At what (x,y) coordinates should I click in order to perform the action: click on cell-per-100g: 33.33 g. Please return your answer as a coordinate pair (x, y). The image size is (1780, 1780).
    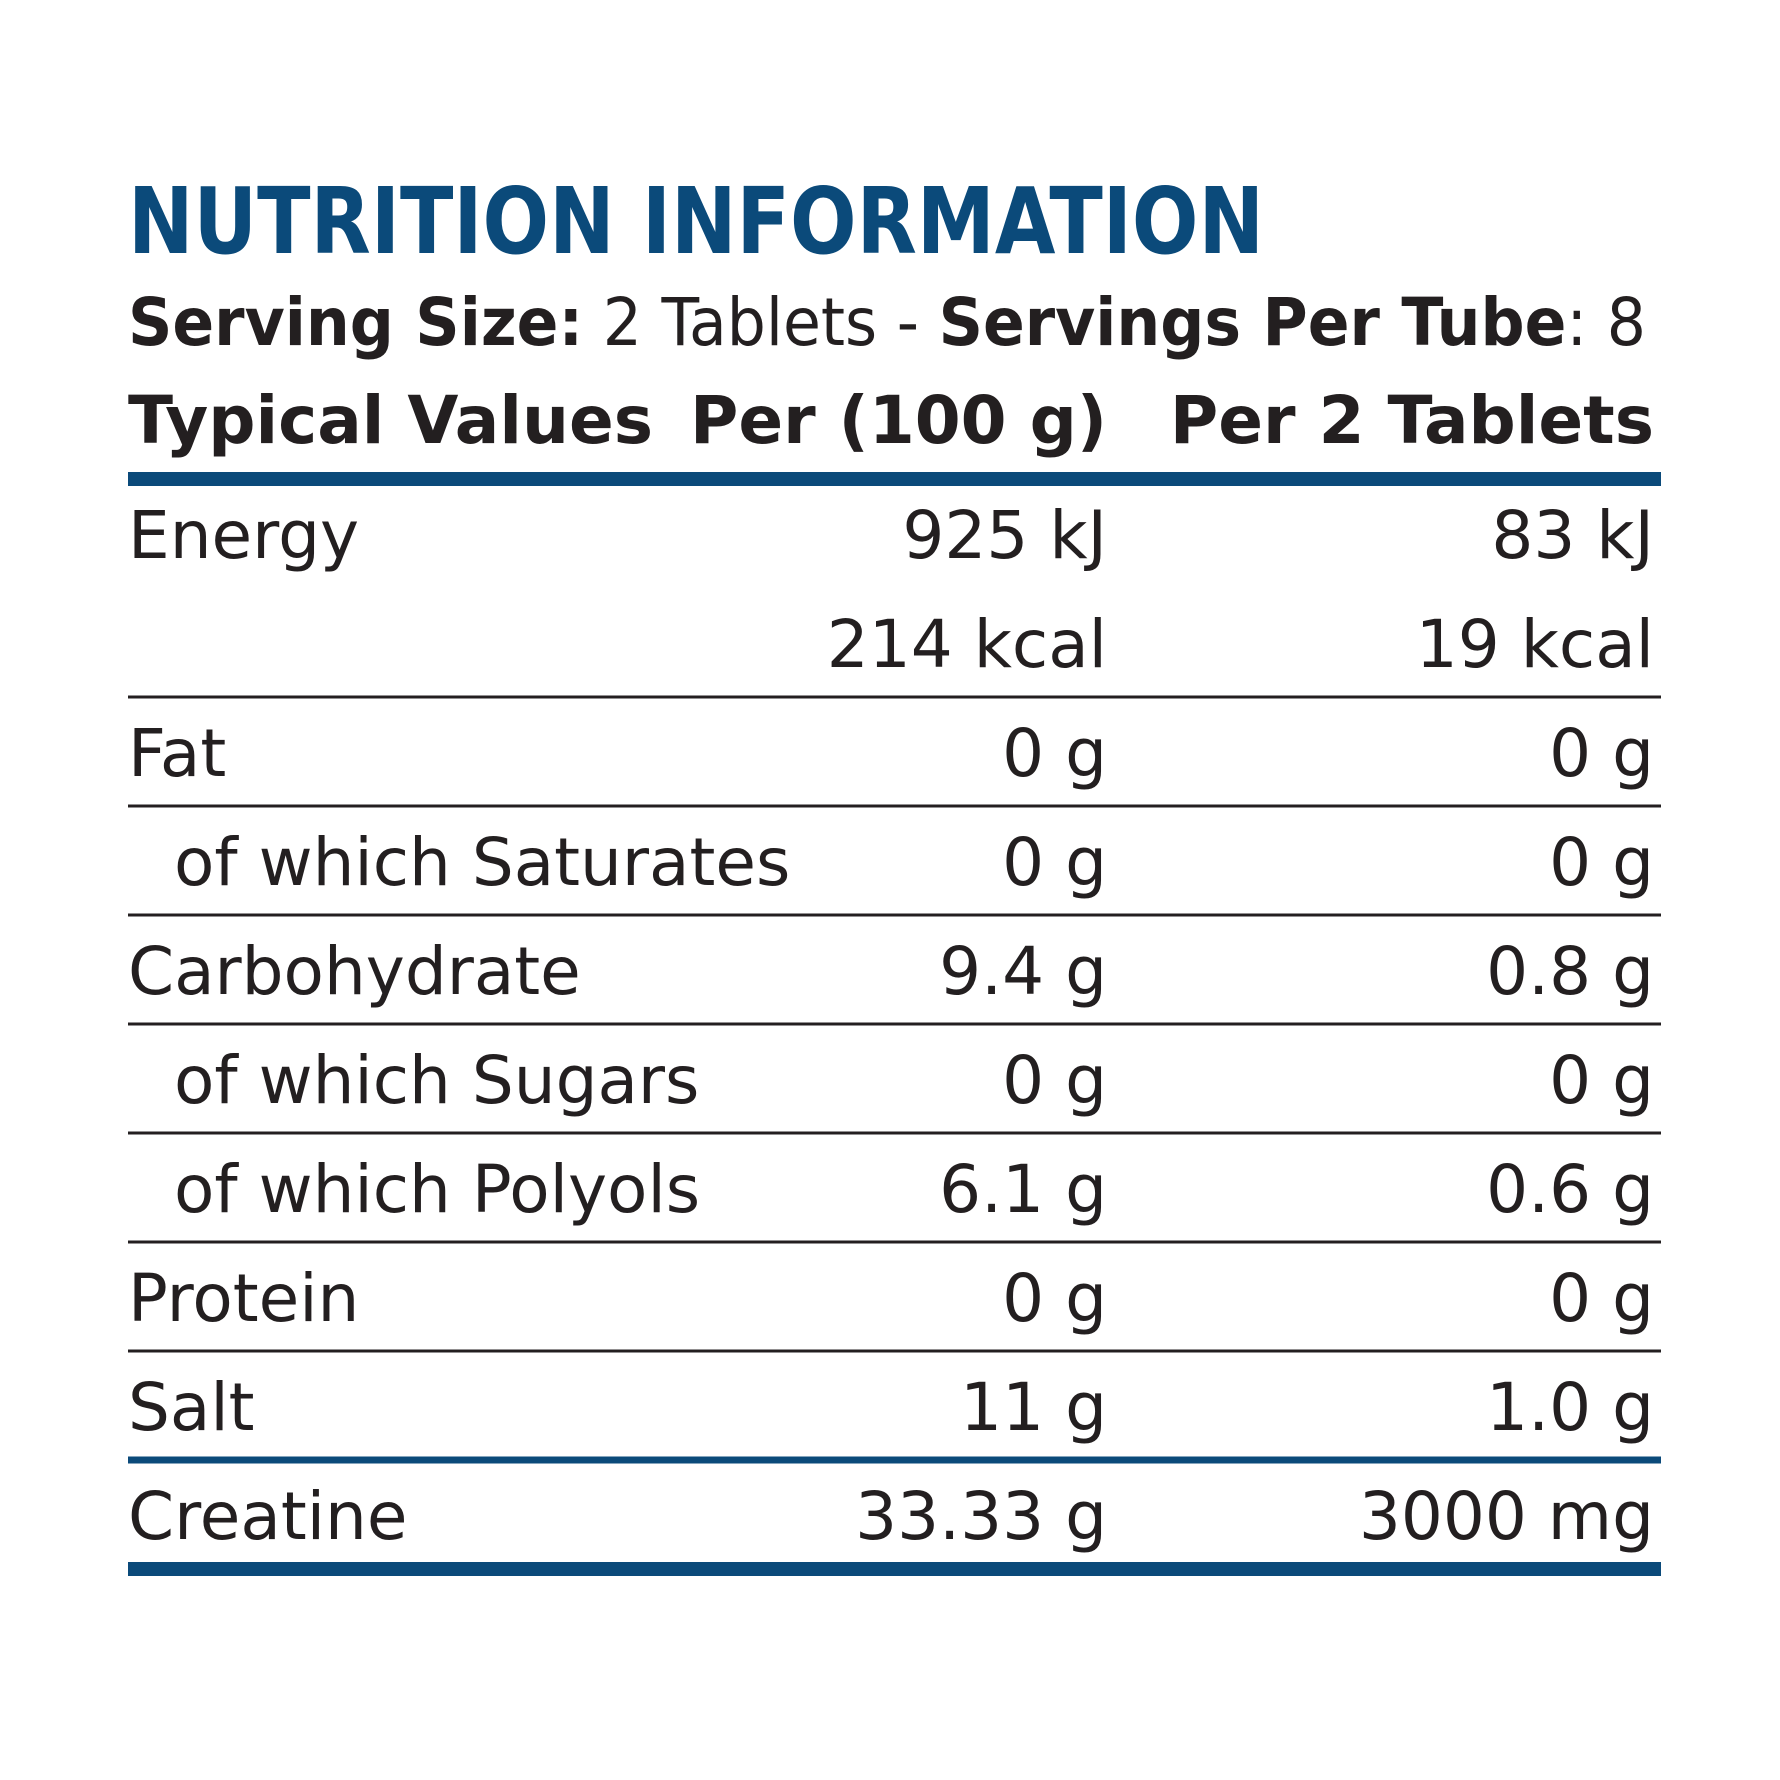
    Looking at the image, I should click on (981, 1516).